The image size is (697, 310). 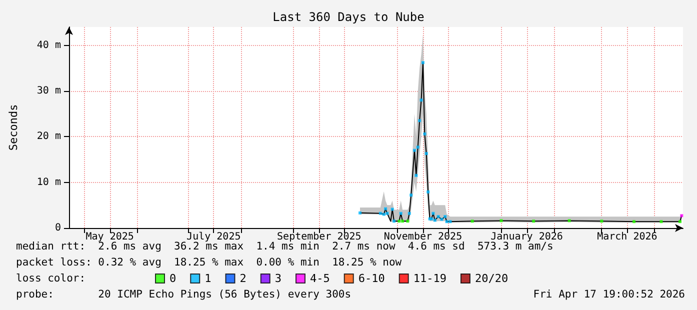 I want to click on legend-label: 2, so click(x=243, y=278).